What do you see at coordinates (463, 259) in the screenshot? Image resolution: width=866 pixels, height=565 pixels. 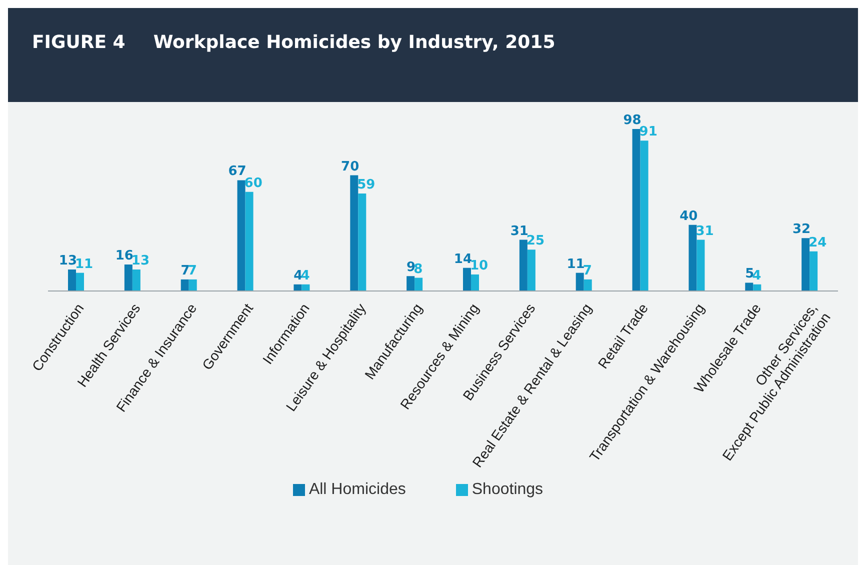 I see `data-label: 14` at bounding box center [463, 259].